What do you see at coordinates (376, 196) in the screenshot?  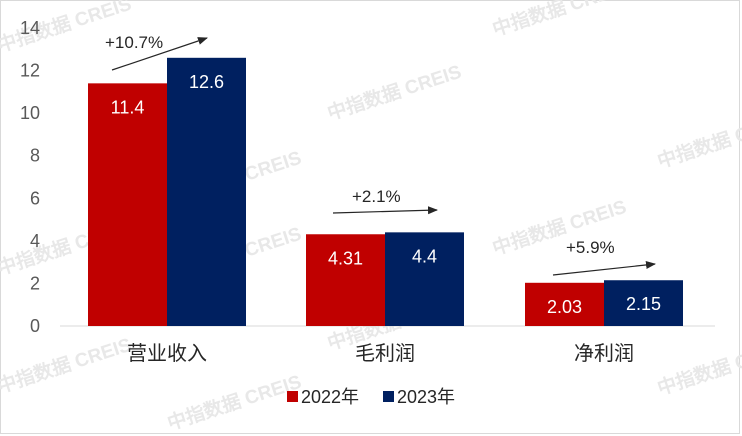 I see `growth-annotation-label: +2.1%` at bounding box center [376, 196].